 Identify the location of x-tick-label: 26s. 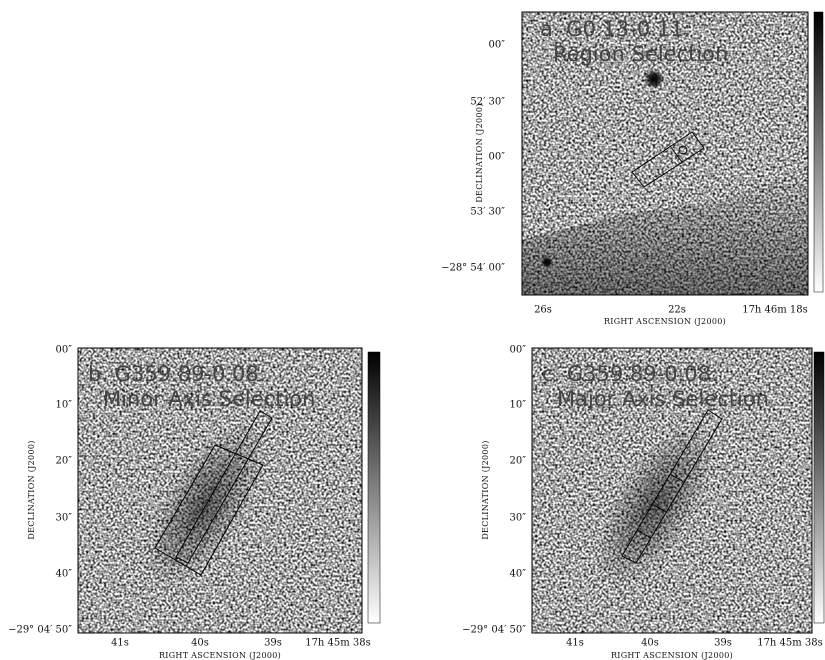
(543, 310).